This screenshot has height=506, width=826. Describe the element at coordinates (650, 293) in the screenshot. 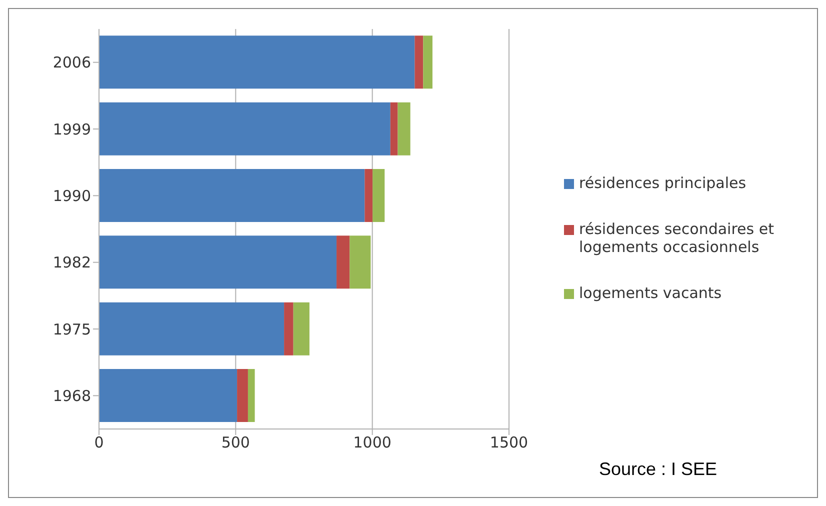

I see `legend-label: logements vacants` at that location.